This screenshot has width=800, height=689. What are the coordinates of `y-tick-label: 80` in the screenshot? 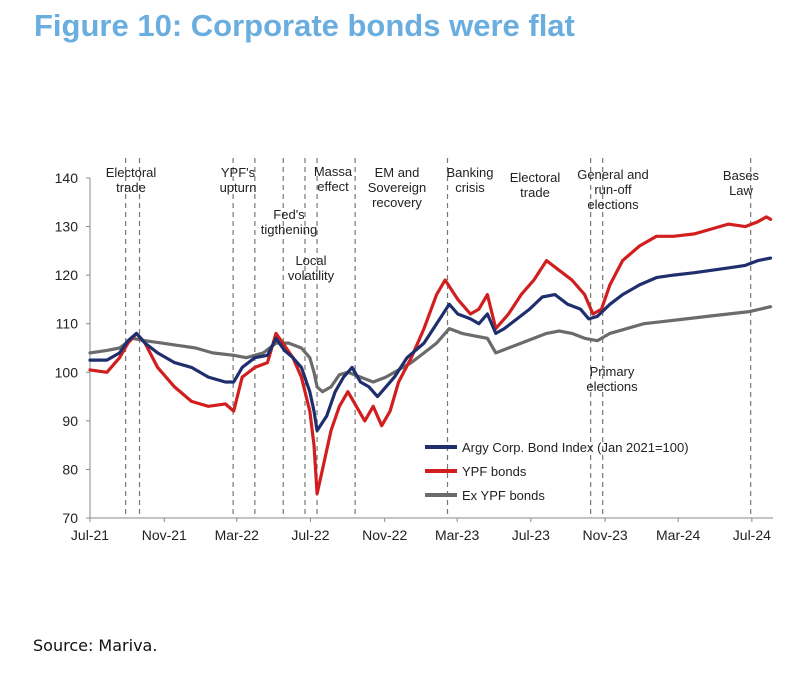 It's located at (70, 469).